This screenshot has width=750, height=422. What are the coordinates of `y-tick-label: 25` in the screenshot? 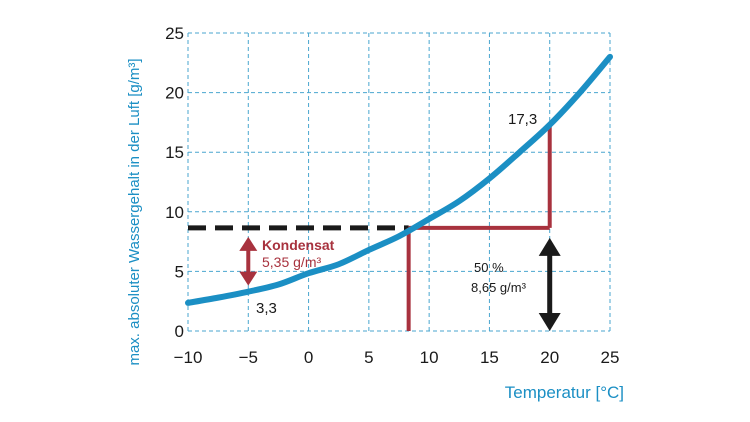 It's located at (174, 33).